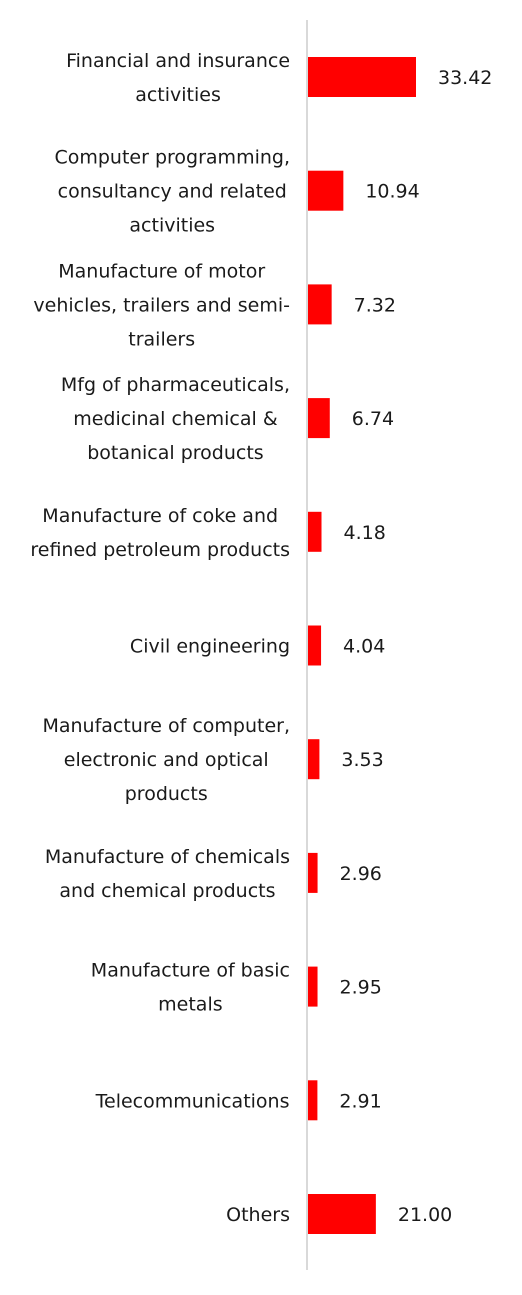  Describe the element at coordinates (178, 78) in the screenshot. I see `category-label: Financial and insurance activities` at that location.